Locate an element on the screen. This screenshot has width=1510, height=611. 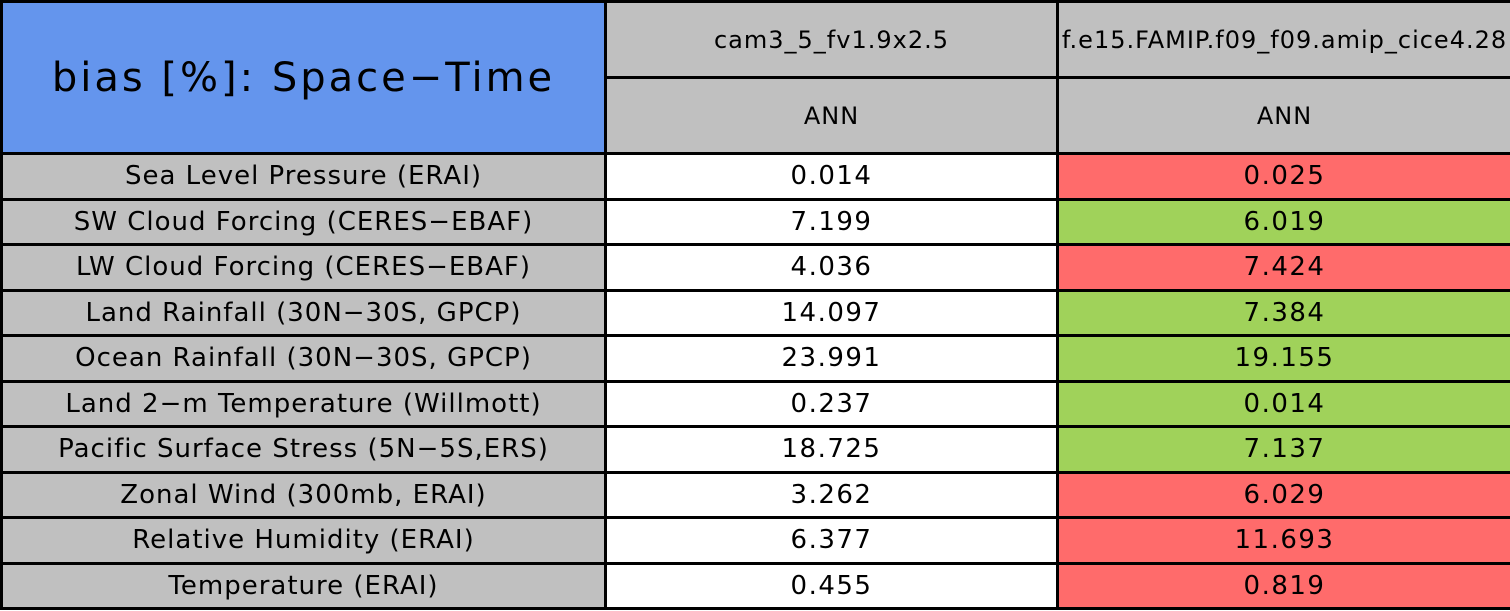
metric-value-col1: 0.014 is located at coordinates (831, 176).